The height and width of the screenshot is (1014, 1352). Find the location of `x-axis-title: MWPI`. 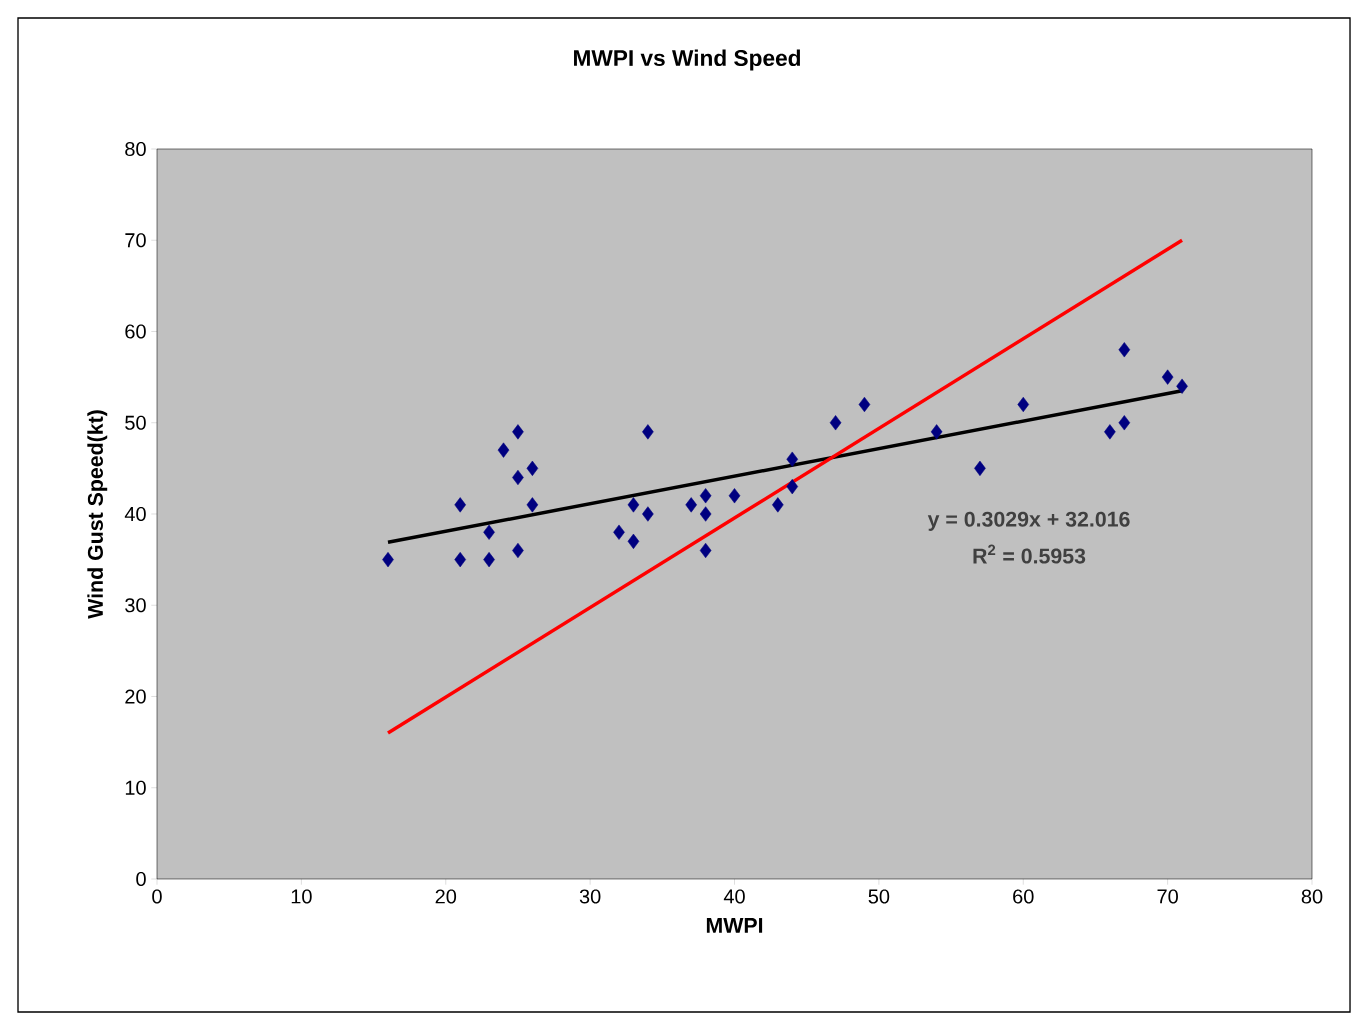

x-axis-title: MWPI is located at coordinates (734, 925).